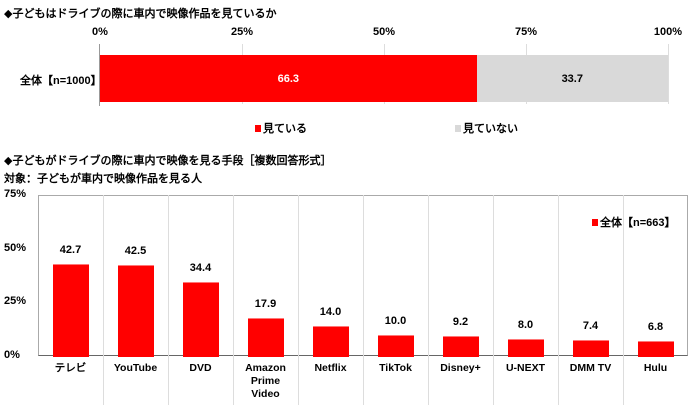 This screenshot has height=405, width=700. I want to click on category-label: DVD, so click(200, 368).